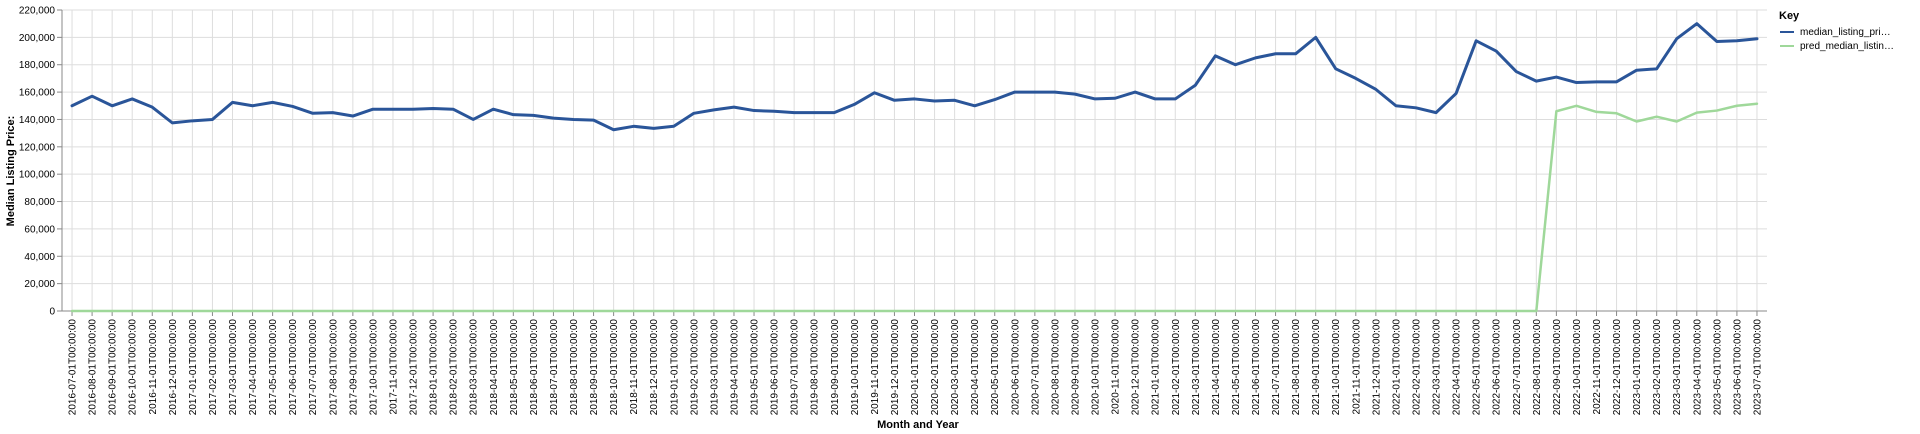 Image resolution: width=1920 pixels, height=434 pixels. Describe the element at coordinates (1737, 367) in the screenshot. I see `x-tick-label: 2023-06-01T00:00:00` at that location.